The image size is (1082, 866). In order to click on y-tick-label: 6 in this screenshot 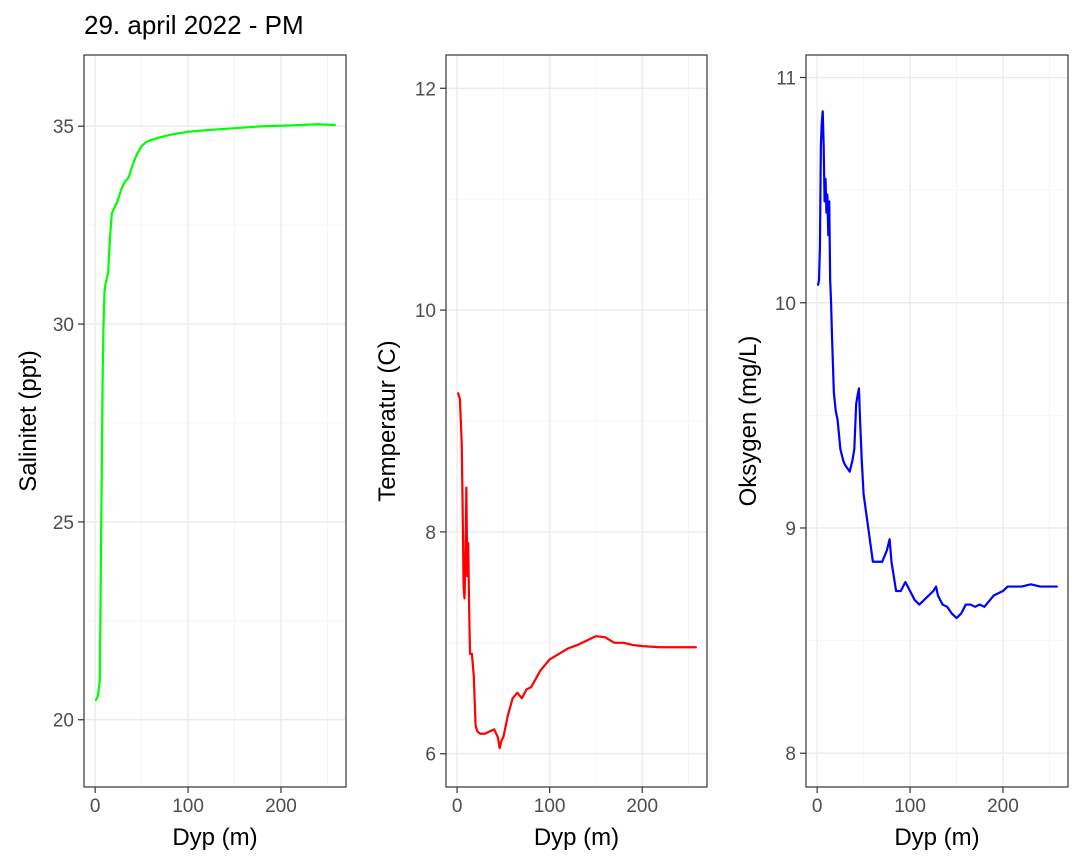, I will do `click(430, 755)`.